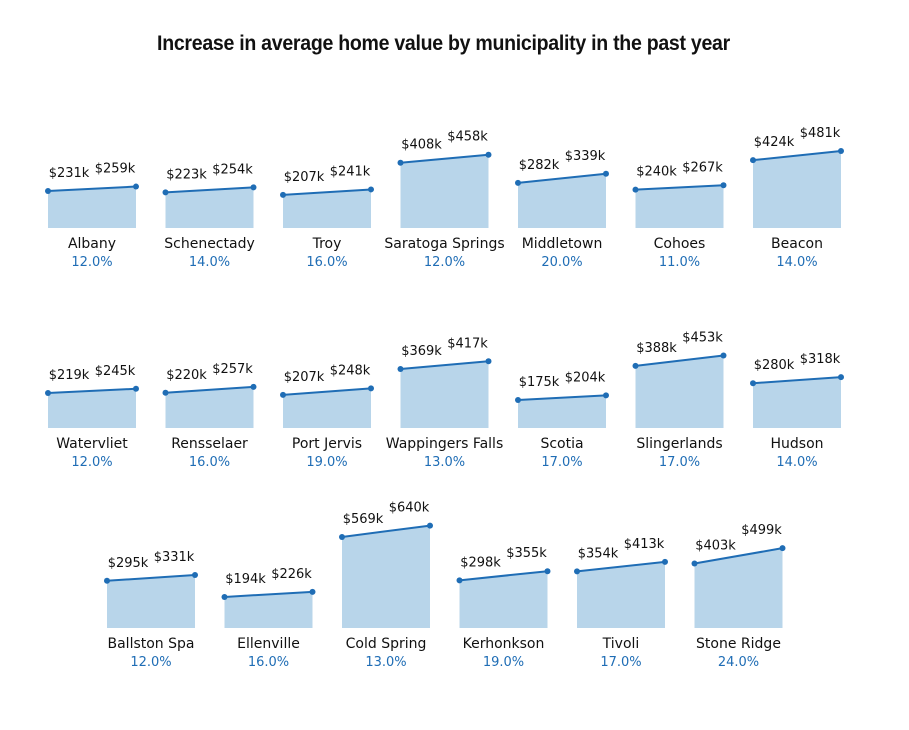  What do you see at coordinates (644, 544) in the screenshot?
I see `end-value-label: $413k` at bounding box center [644, 544].